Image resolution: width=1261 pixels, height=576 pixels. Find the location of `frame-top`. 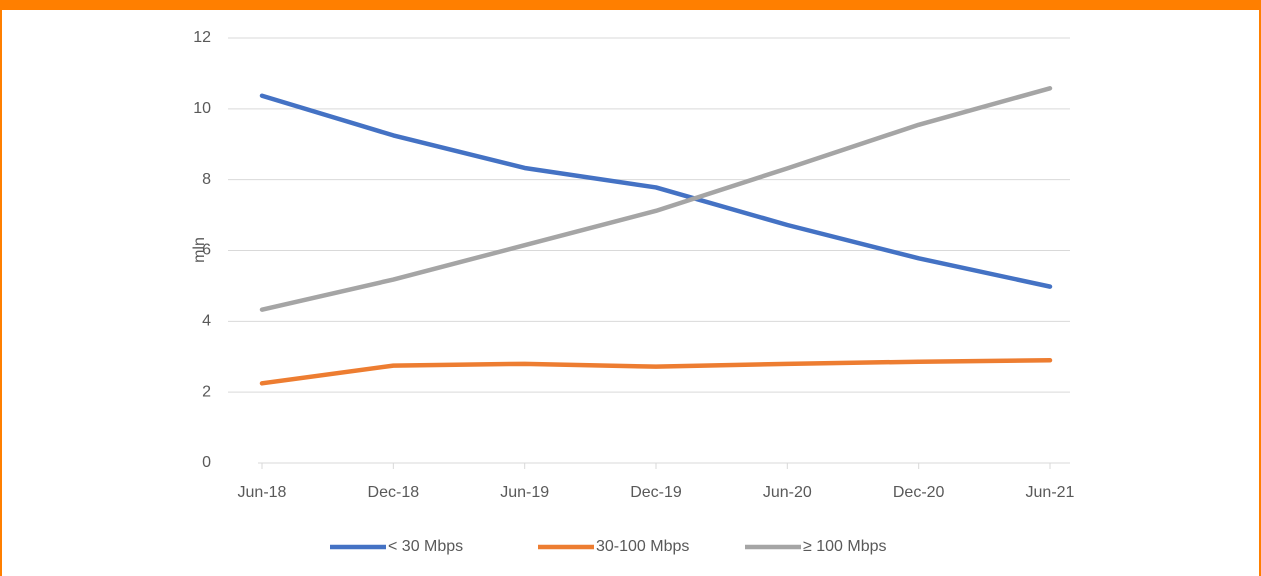

frame-top is located at coordinates (630, 5).